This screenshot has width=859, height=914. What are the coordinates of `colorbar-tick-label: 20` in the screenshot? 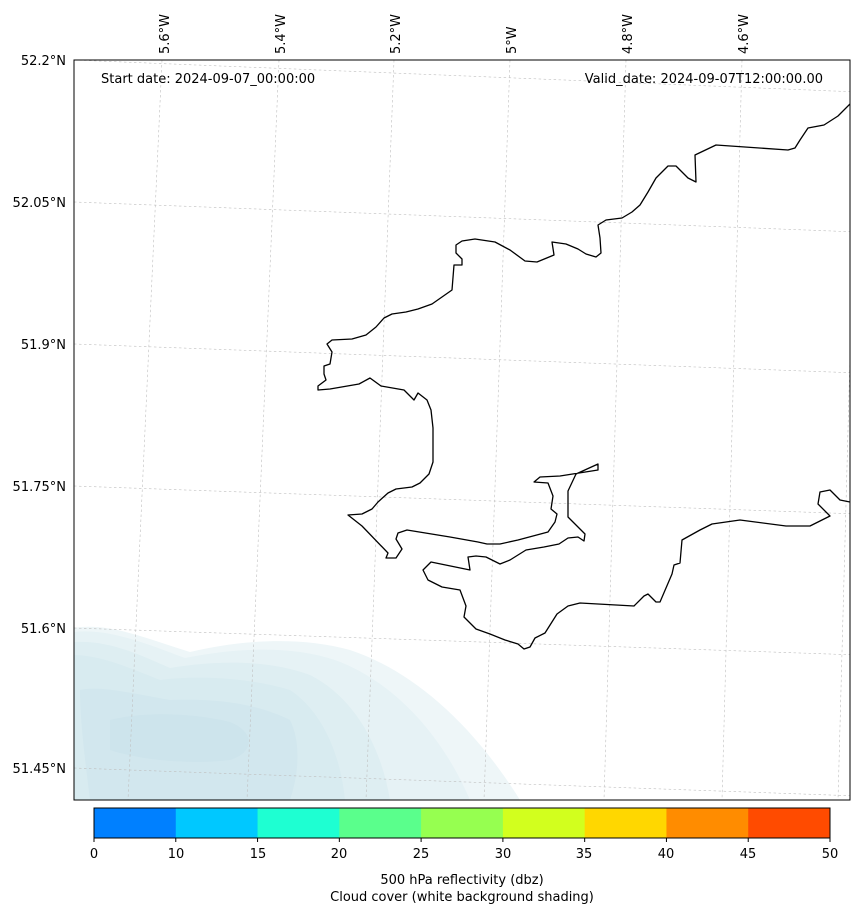 It's located at (339, 854).